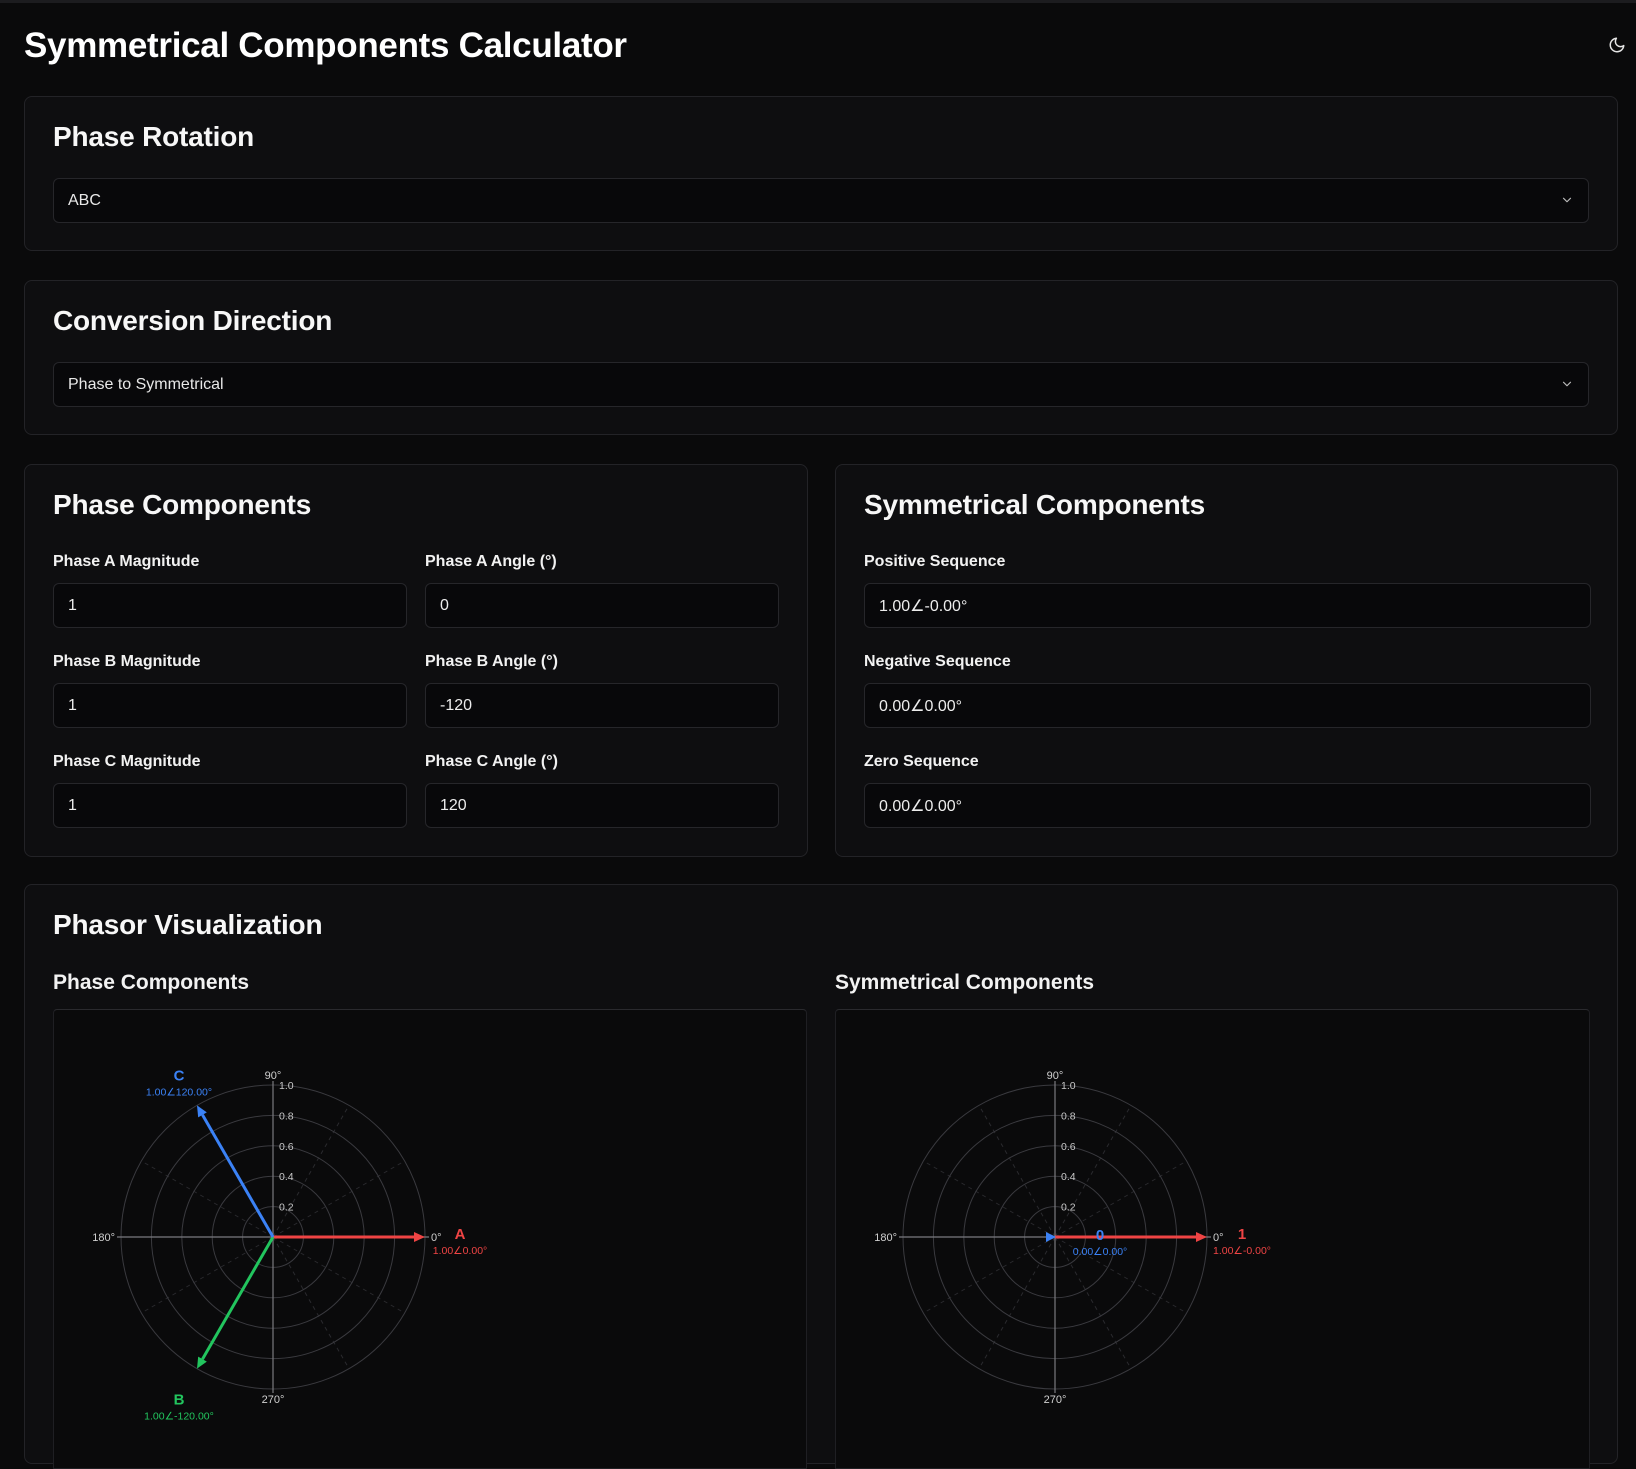 This screenshot has height=1469, width=1636. What do you see at coordinates (325, 45) in the screenshot?
I see `page-title: Symmetrical Components Calculator` at bounding box center [325, 45].